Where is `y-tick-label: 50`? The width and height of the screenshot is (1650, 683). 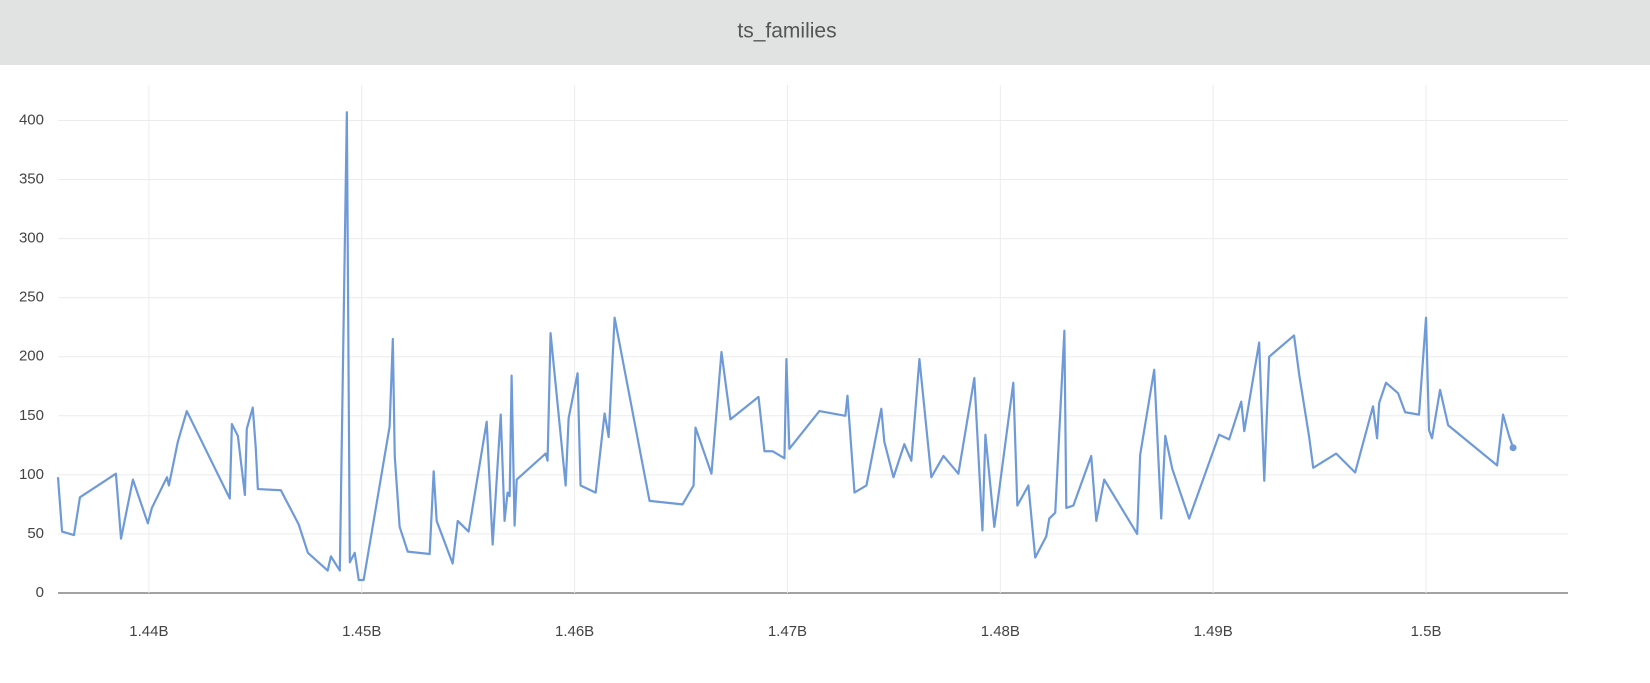 y-tick-label: 50 is located at coordinates (35, 533).